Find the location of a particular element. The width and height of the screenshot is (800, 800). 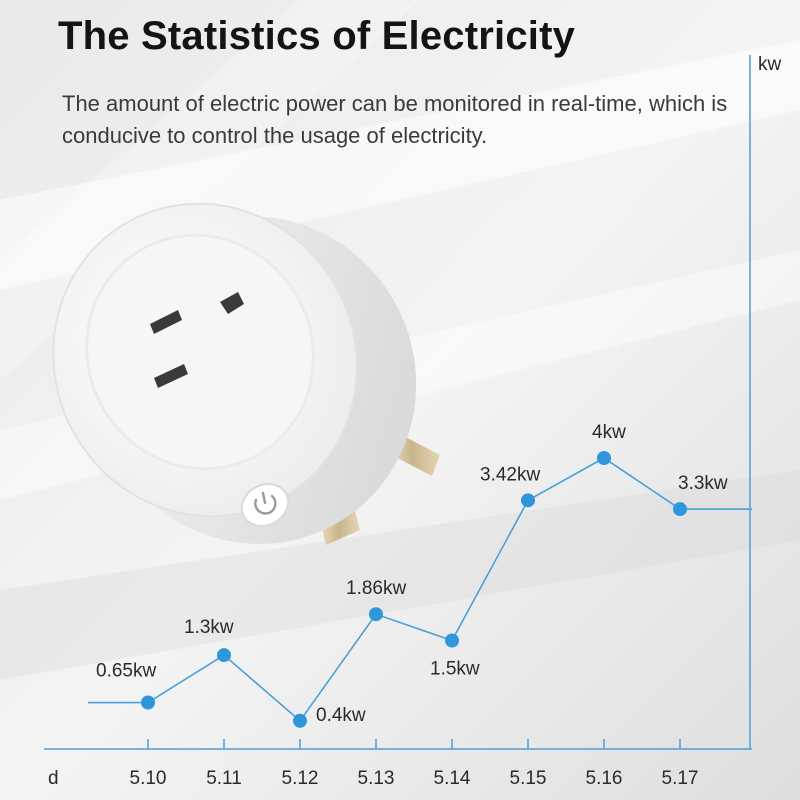

data-label: 4kw is located at coordinates (609, 432).